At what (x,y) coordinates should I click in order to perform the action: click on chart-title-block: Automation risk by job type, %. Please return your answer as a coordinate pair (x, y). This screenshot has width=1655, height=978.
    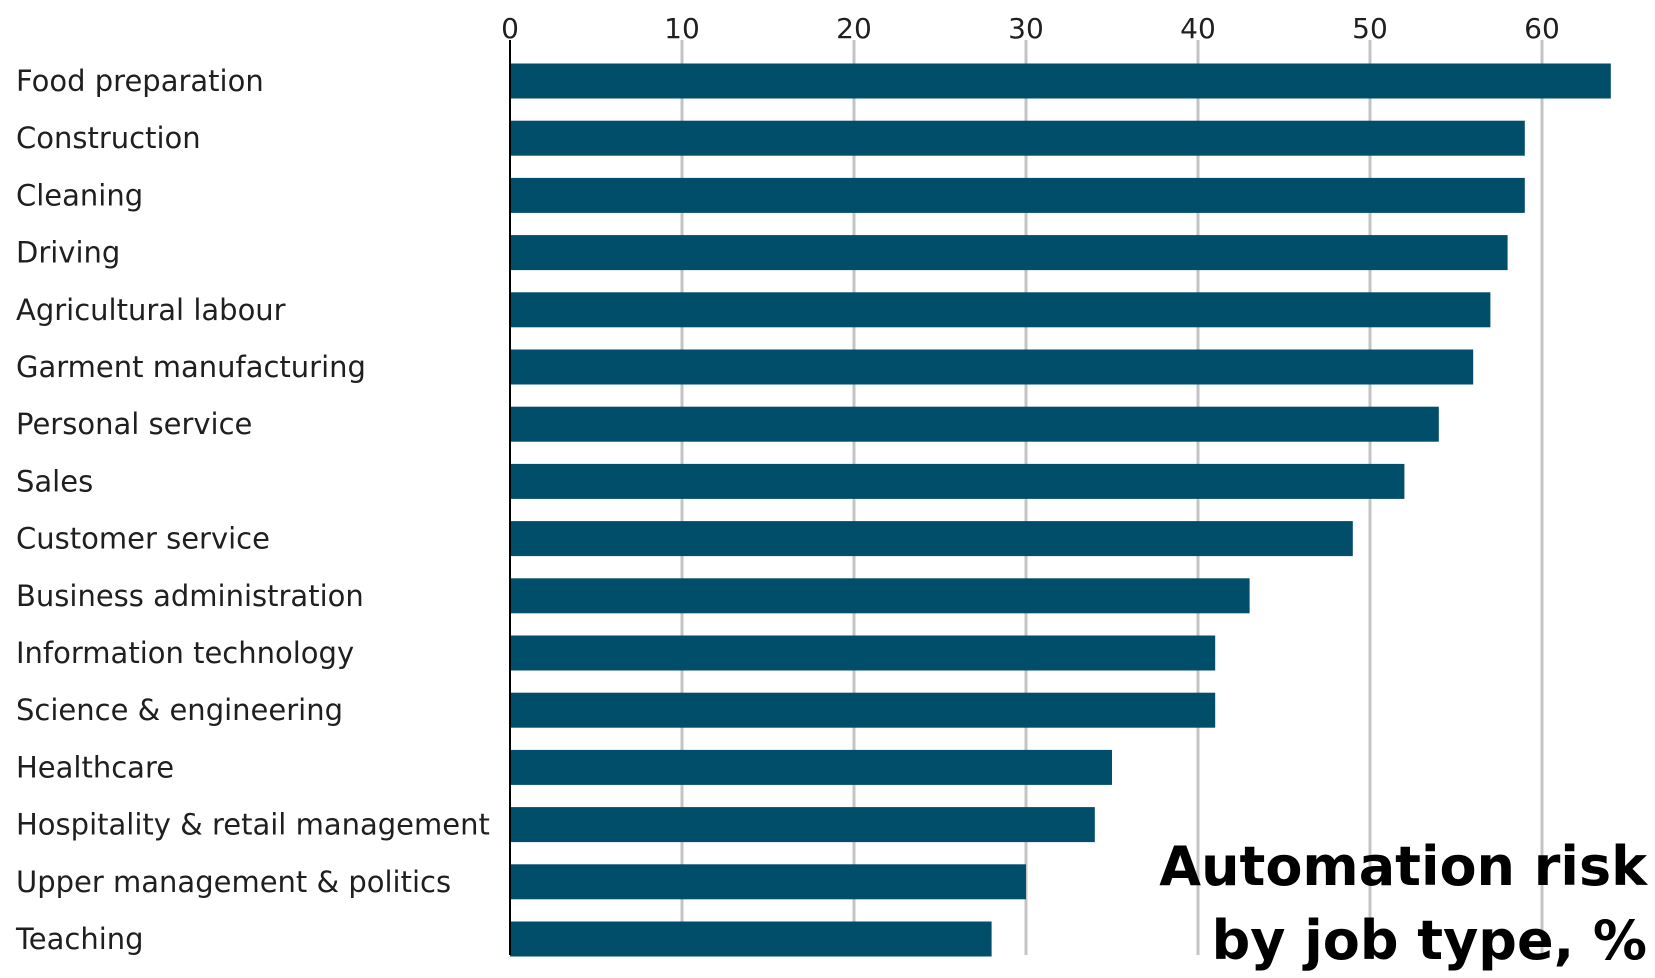
    Looking at the image, I should click on (1387, 904).